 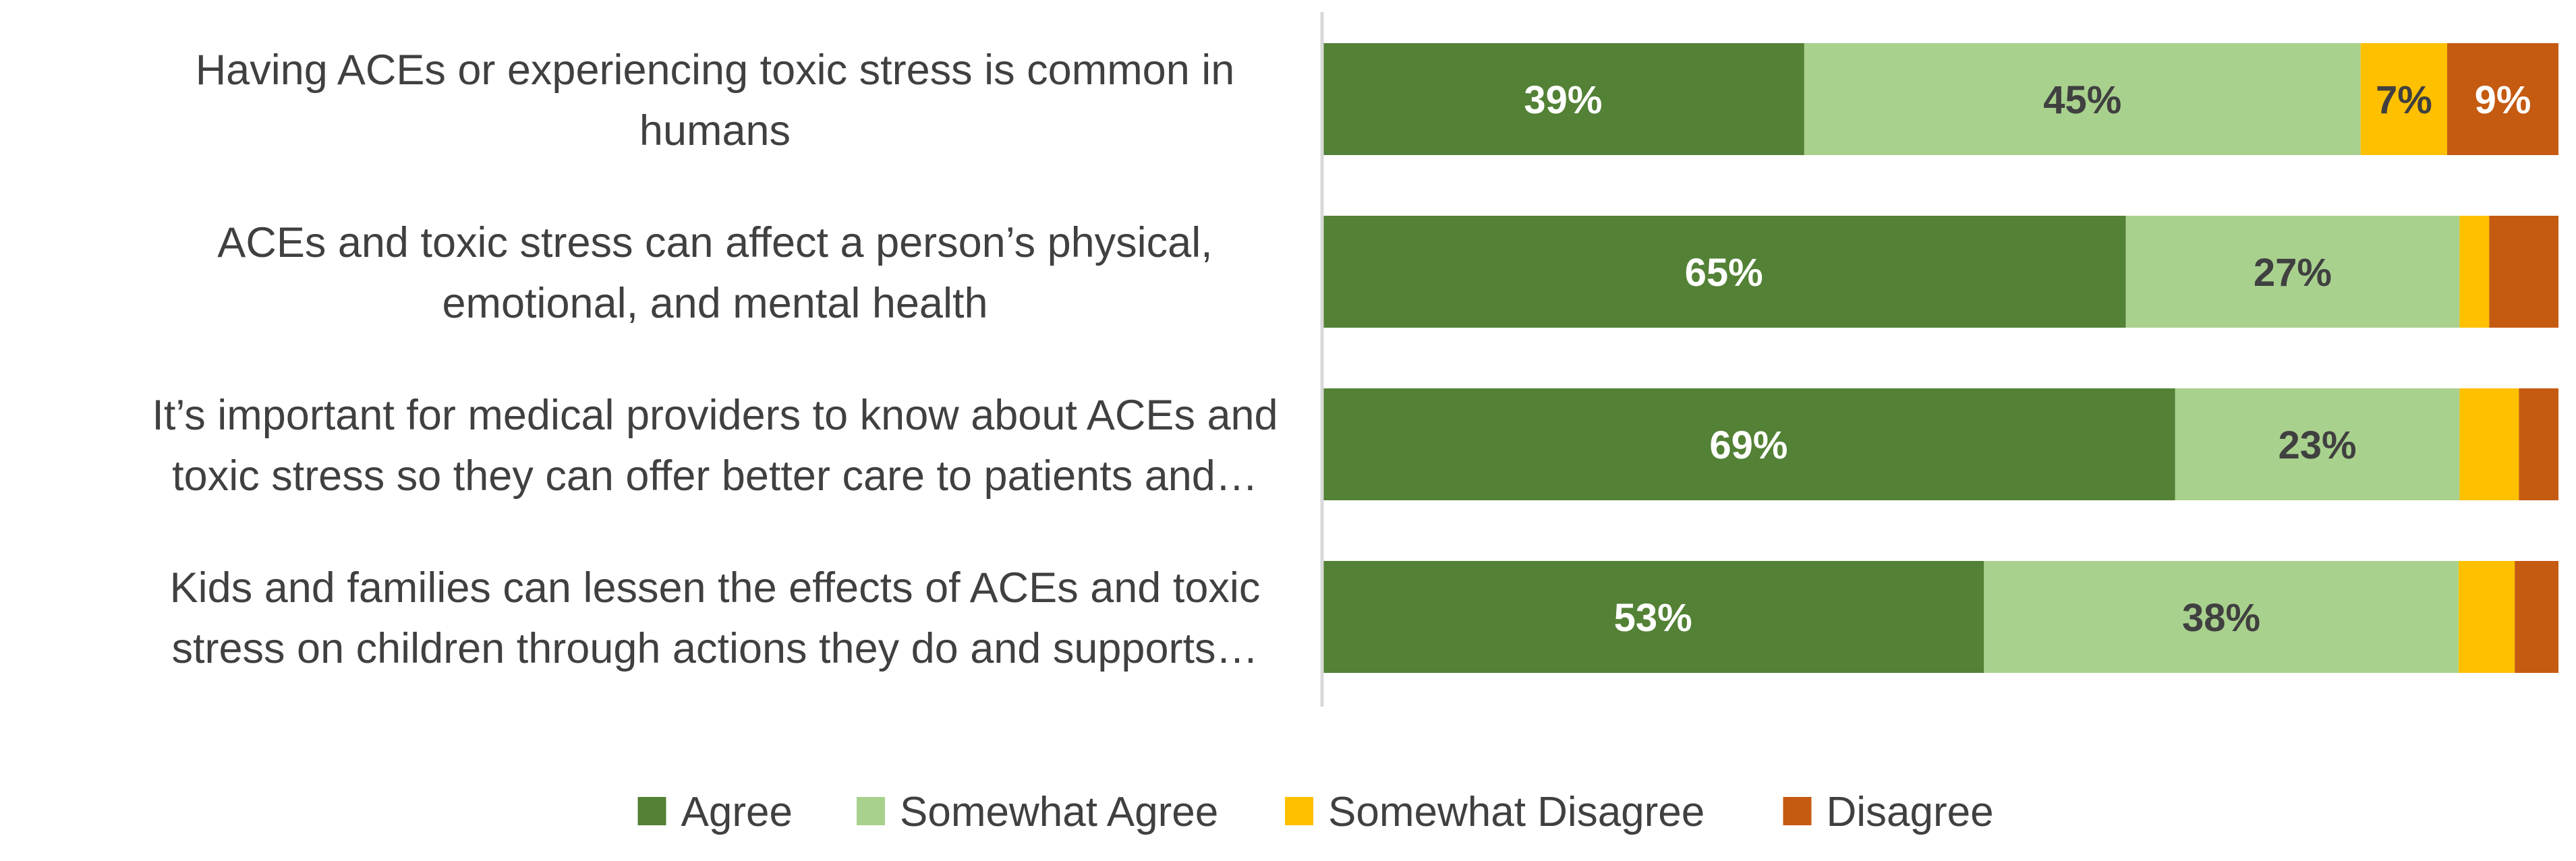 What do you see at coordinates (737, 812) in the screenshot?
I see `legend-label: Agree` at bounding box center [737, 812].